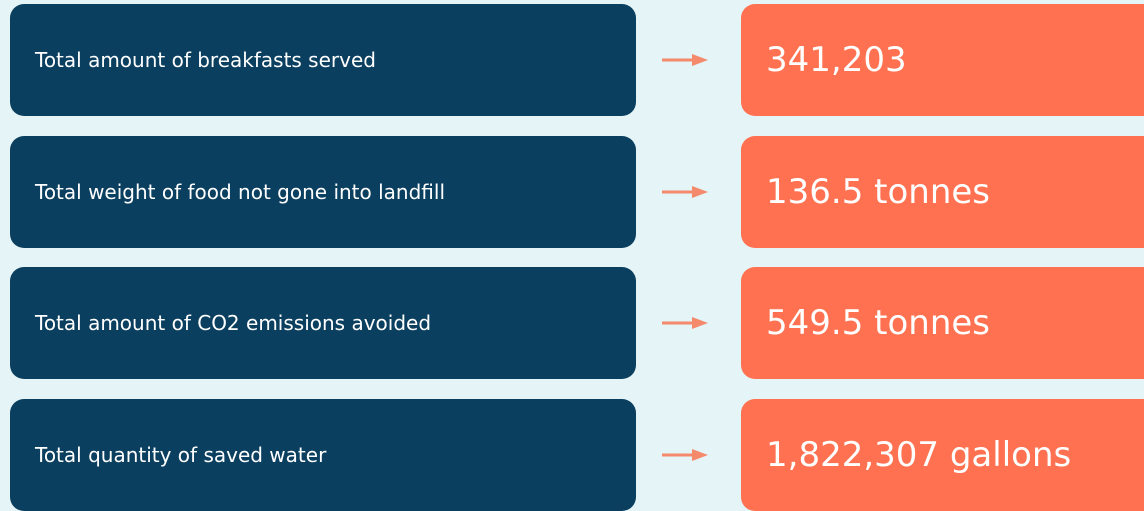 This screenshot has height=511, width=1144. Describe the element at coordinates (942, 60) in the screenshot. I see `metric-value: 341,203` at that location.